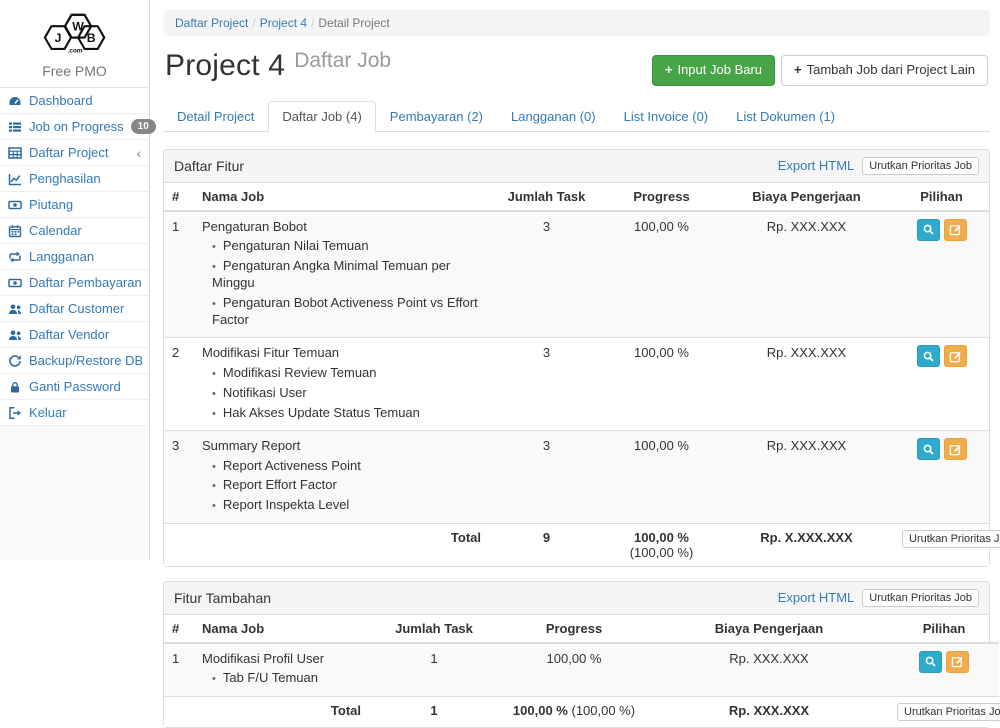 The image size is (1000, 728). What do you see at coordinates (61, 100) in the screenshot?
I see `sidebar-item-label: Dashboard` at bounding box center [61, 100].